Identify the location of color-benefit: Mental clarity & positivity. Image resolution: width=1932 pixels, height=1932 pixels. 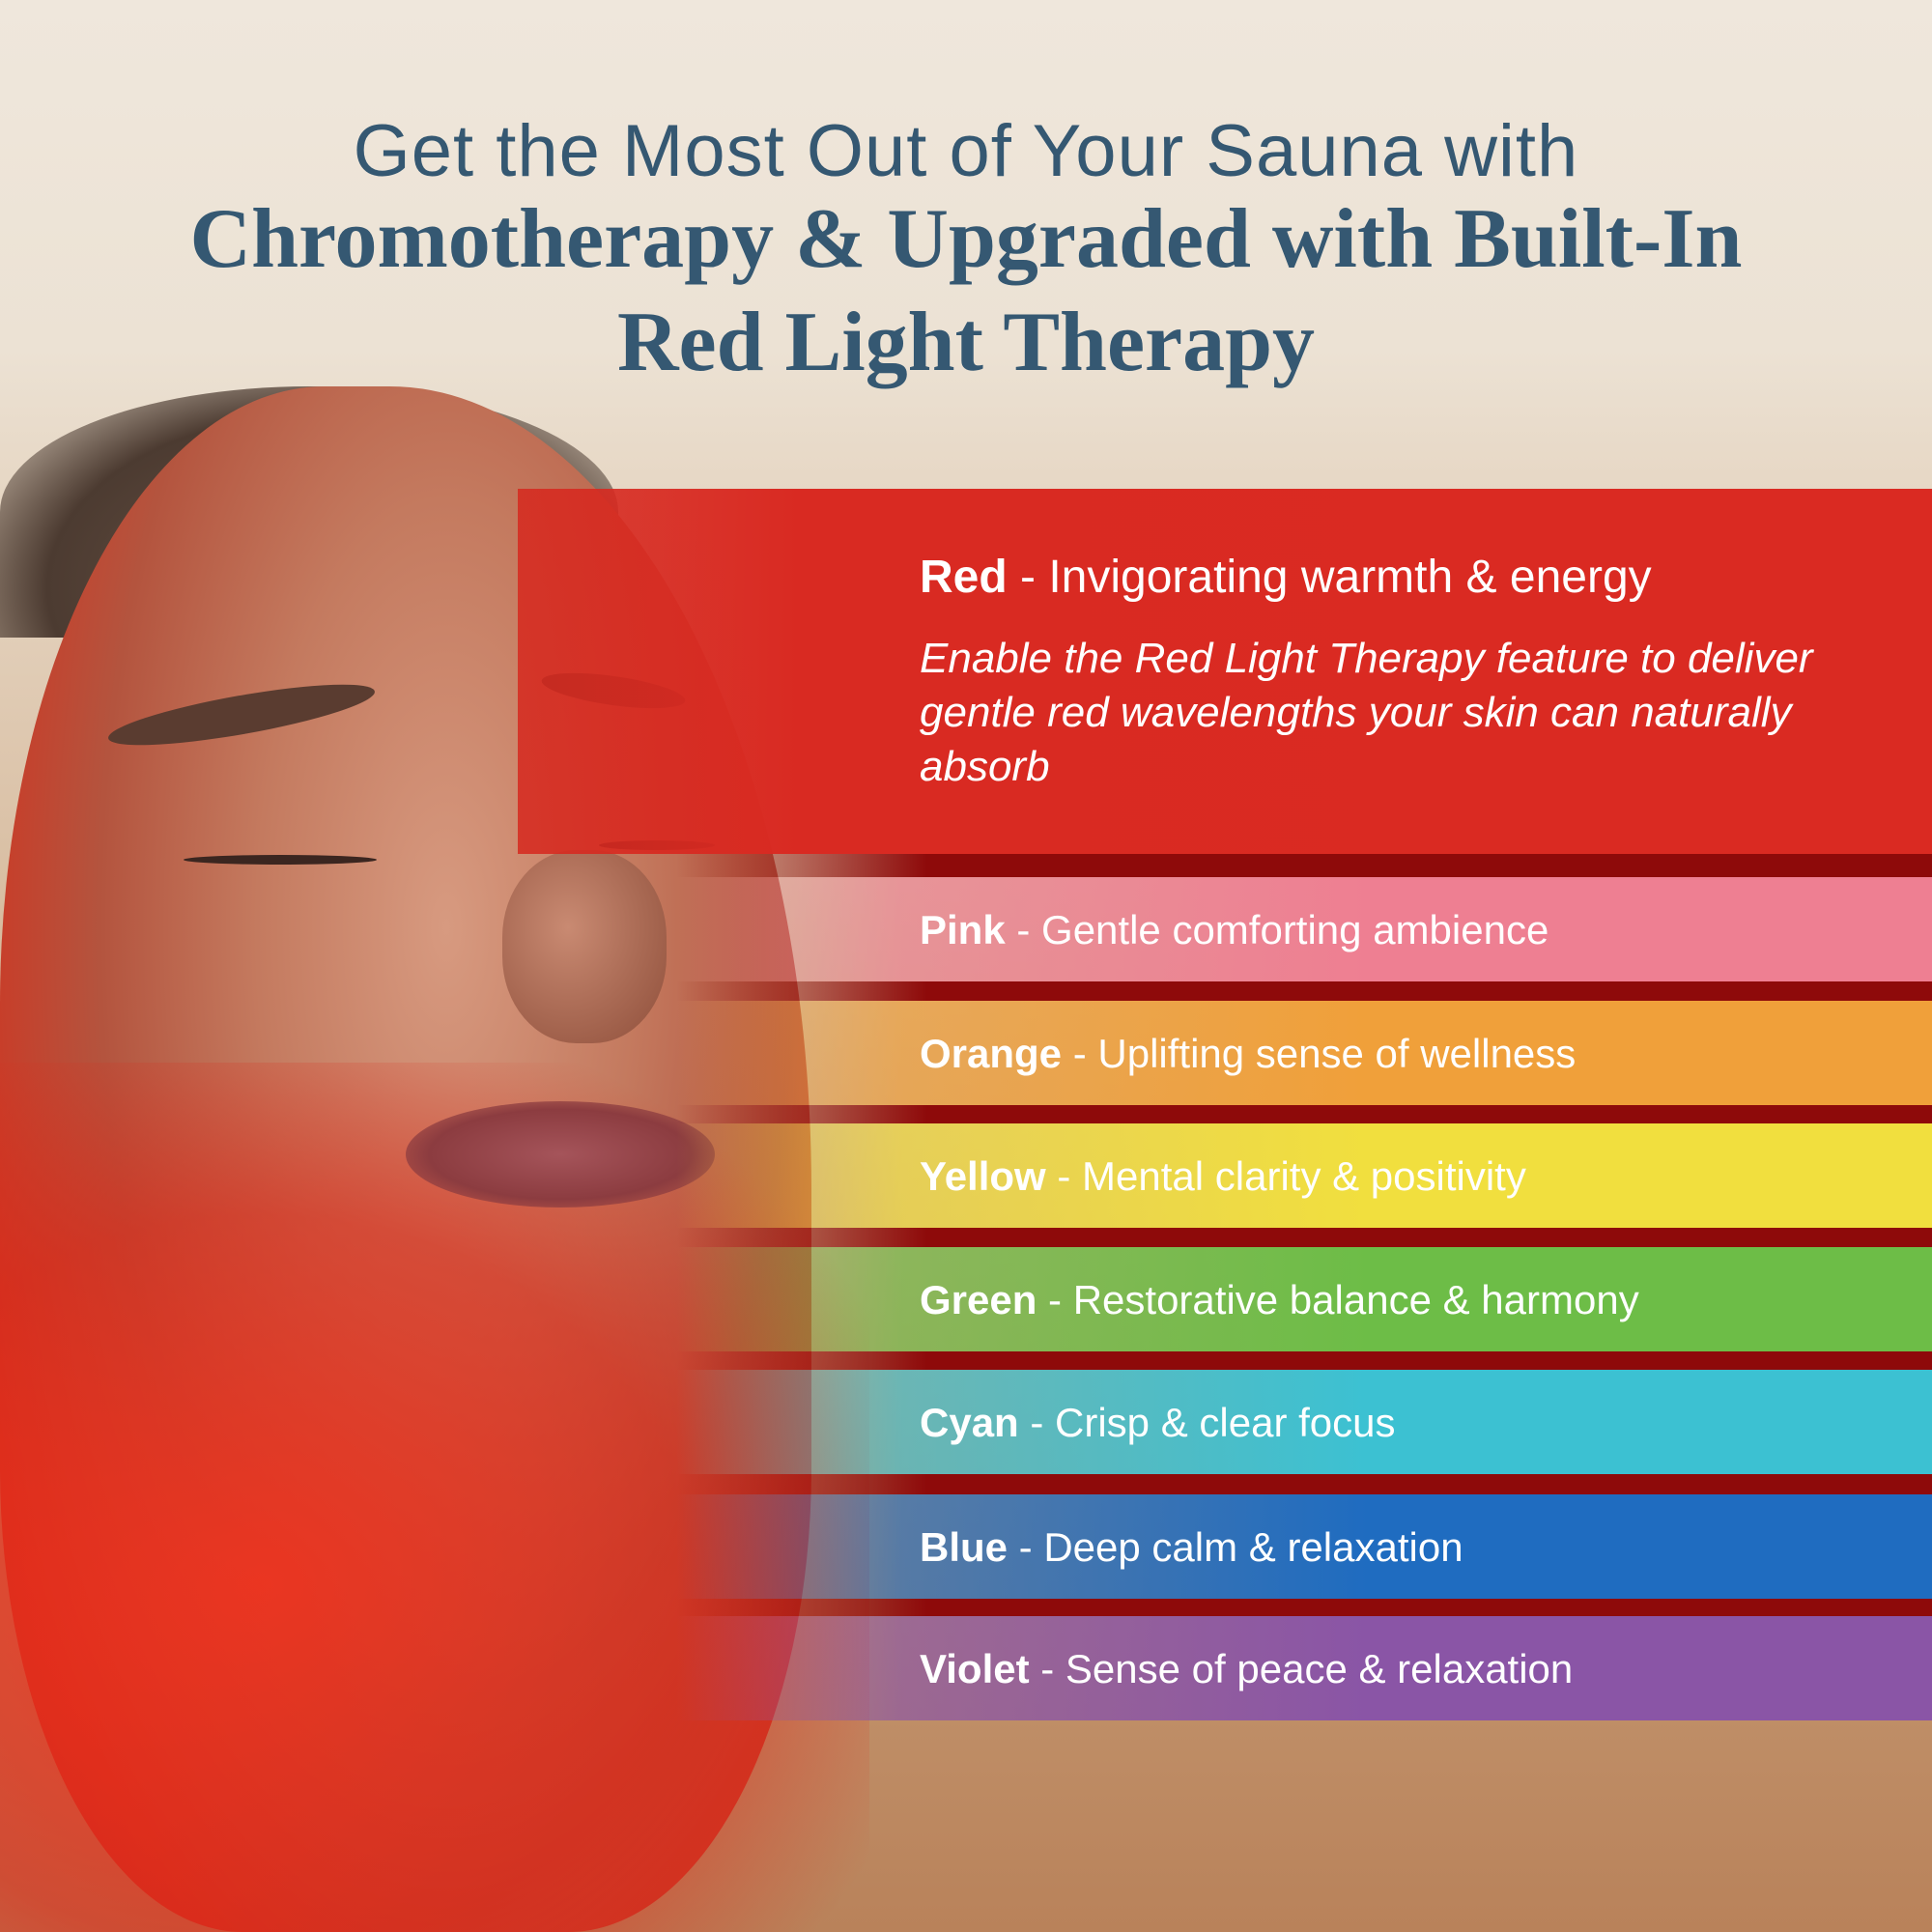
(1304, 1176).